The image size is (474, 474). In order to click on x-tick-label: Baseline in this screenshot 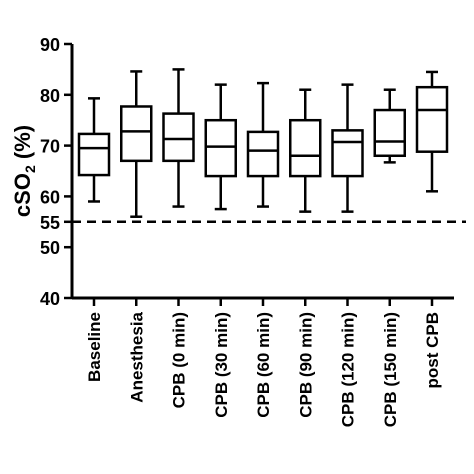, I will do `click(94, 347)`.